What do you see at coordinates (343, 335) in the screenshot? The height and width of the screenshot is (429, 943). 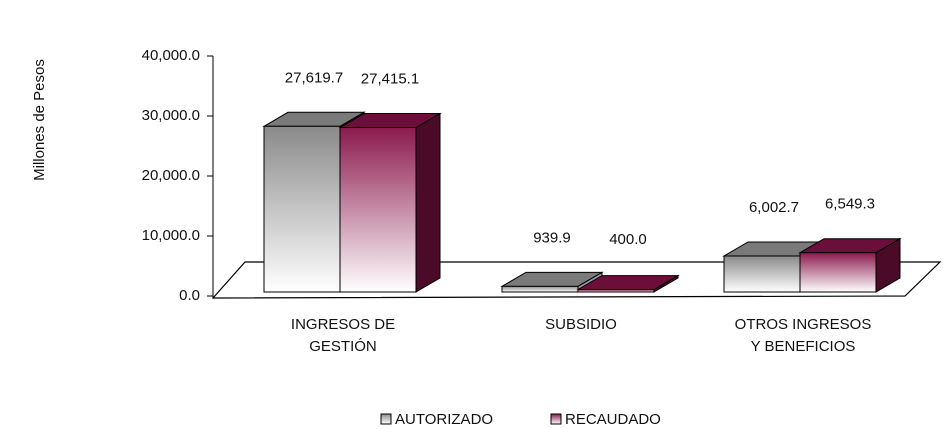 I see `x-tick-label: INGRESOS DE GESTIÓN` at bounding box center [343, 335].